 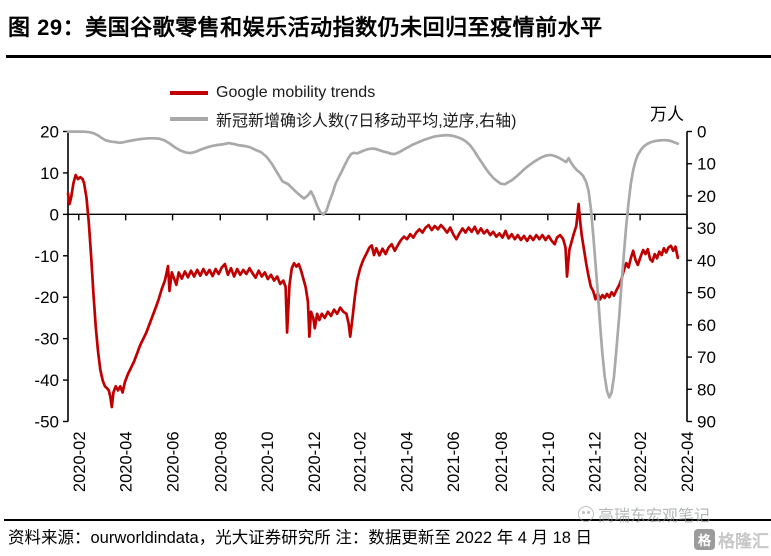 I want to click on legend-line-swatch-red, so click(x=189, y=93).